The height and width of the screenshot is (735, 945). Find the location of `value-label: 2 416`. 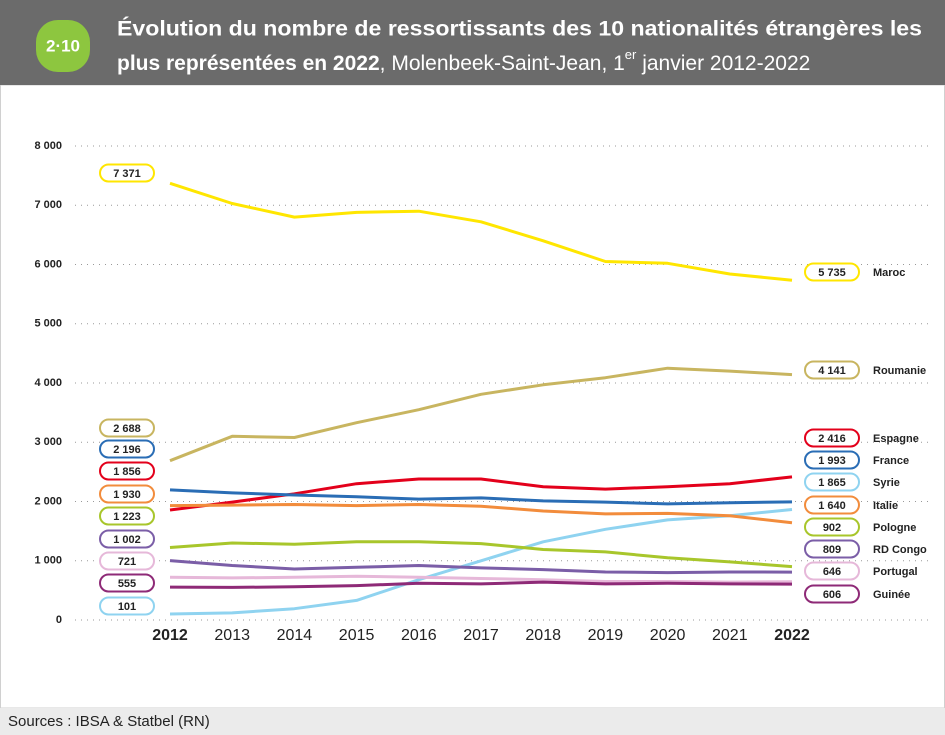

value-label: 2 416 is located at coordinates (832, 439).